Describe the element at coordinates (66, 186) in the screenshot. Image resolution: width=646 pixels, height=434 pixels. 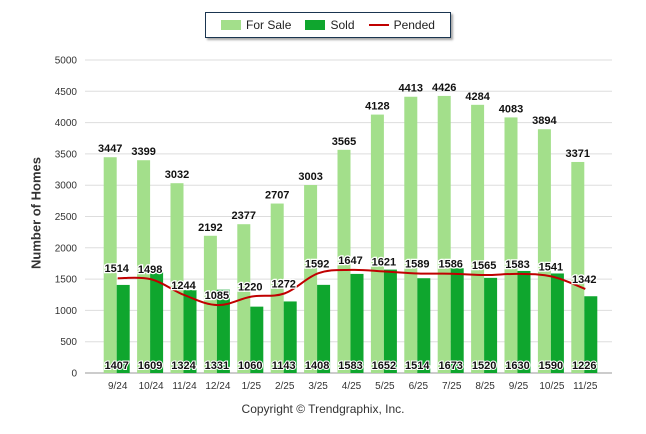
I see `y-tick-label: 3000` at that location.